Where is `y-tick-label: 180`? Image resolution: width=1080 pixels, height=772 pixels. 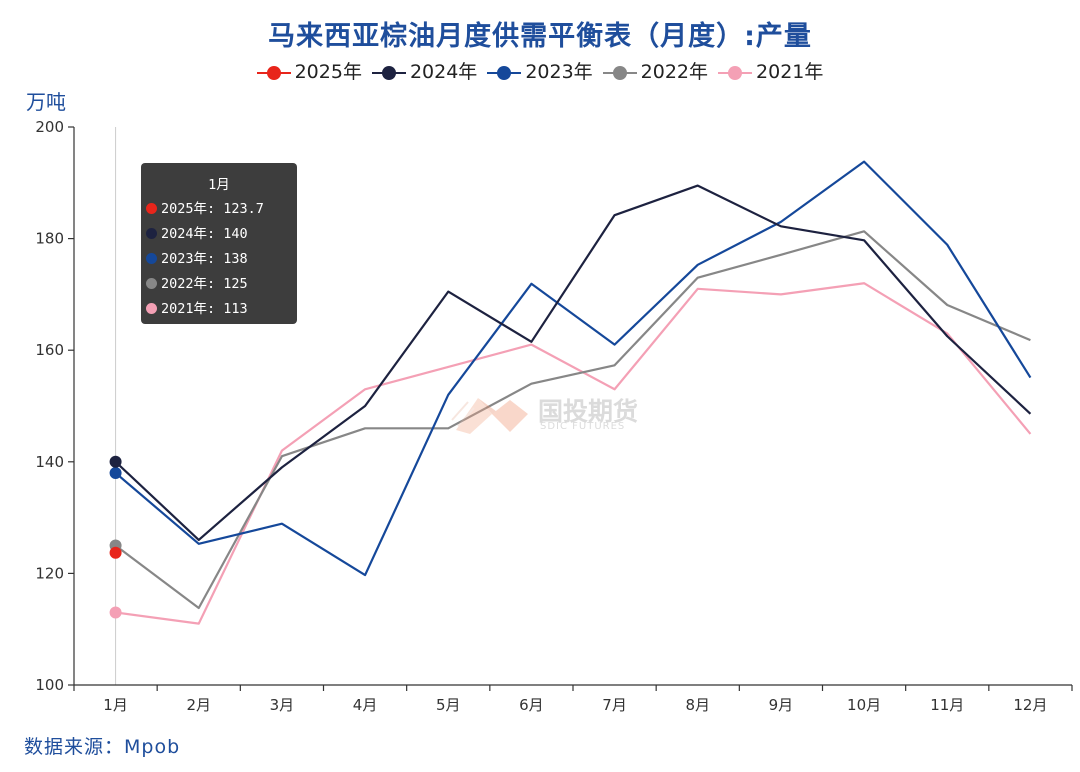 y-tick-label: 180 is located at coordinates (49, 239).